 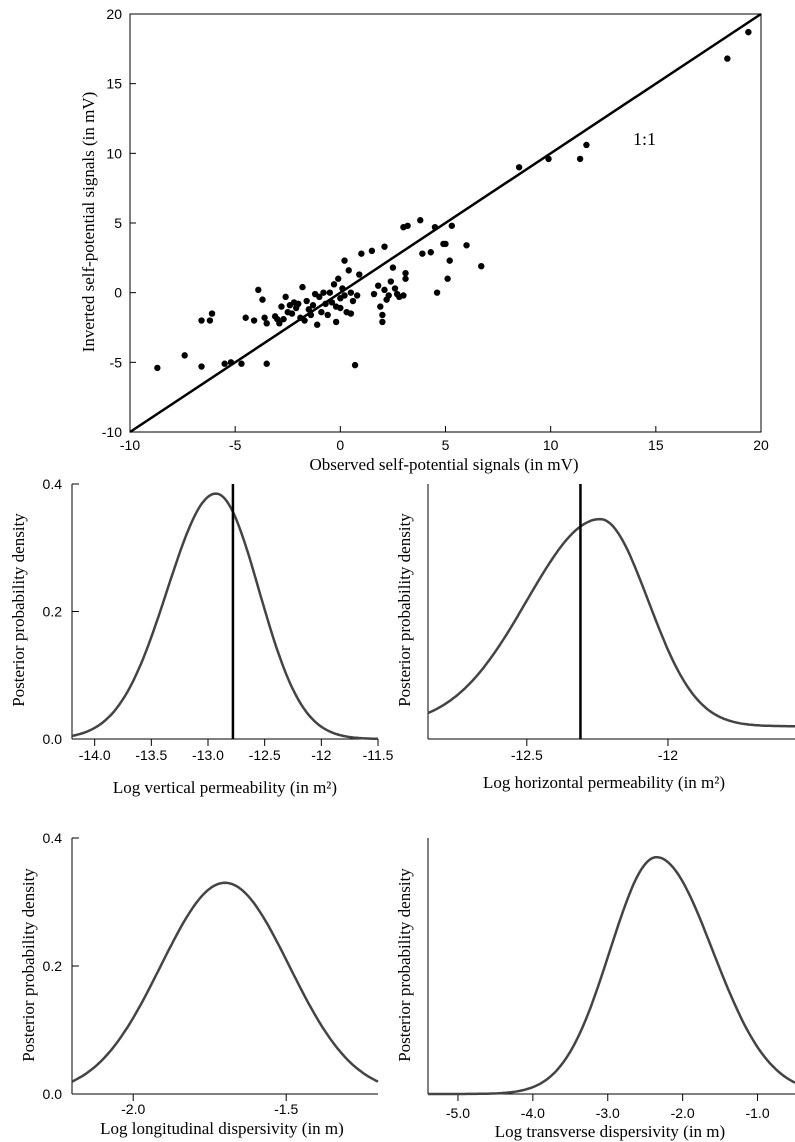 What do you see at coordinates (321, 755) in the screenshot?
I see `panel1-x-tick-label: -12` at bounding box center [321, 755].